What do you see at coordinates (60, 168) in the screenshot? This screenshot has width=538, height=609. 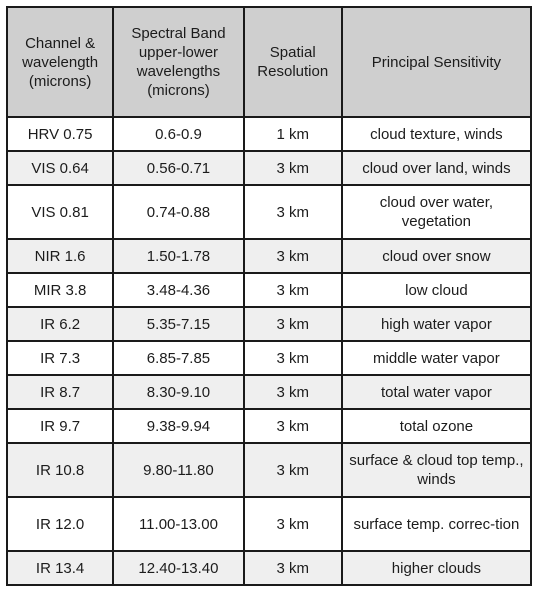 I see `cell-channel: VIS 0.64` at bounding box center [60, 168].